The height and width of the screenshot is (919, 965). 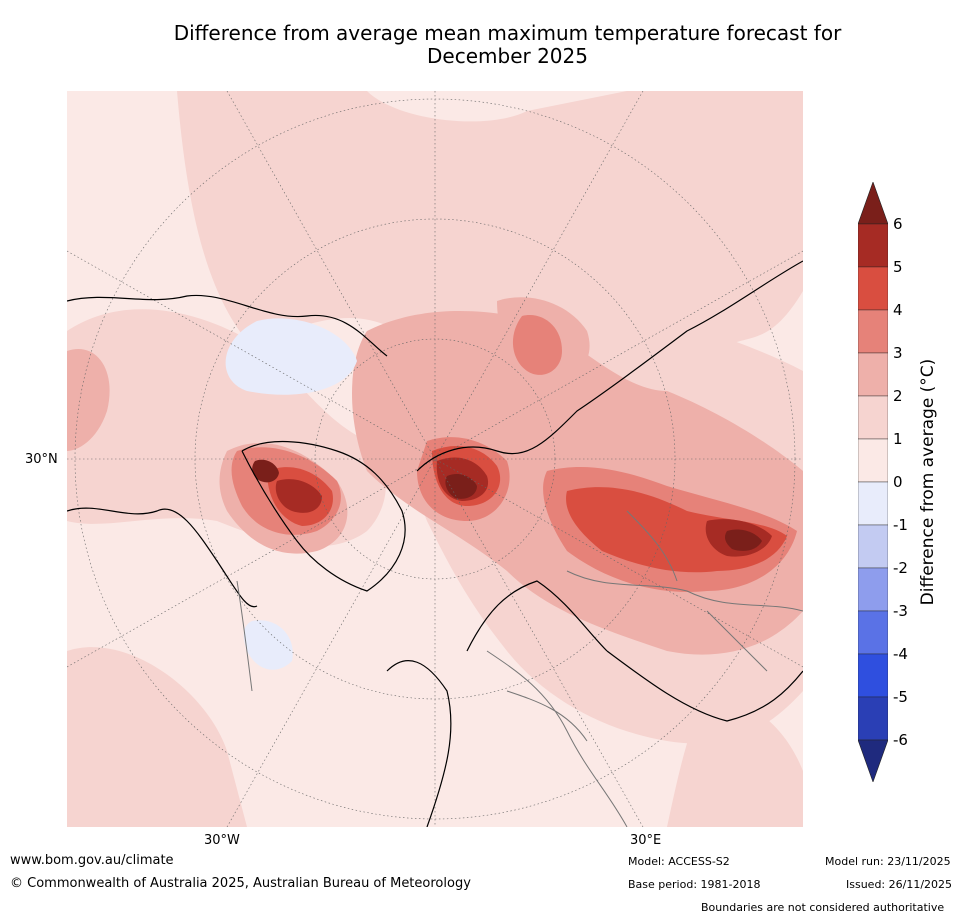 I want to click on colorbar-tick-label: 1, so click(x=898, y=439).